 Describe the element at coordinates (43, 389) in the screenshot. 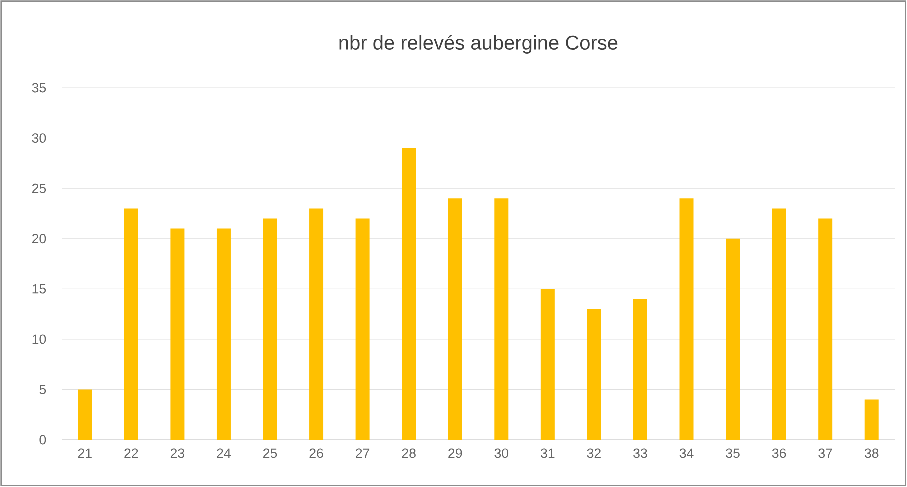

I see `y-tick-label: 5` at that location.